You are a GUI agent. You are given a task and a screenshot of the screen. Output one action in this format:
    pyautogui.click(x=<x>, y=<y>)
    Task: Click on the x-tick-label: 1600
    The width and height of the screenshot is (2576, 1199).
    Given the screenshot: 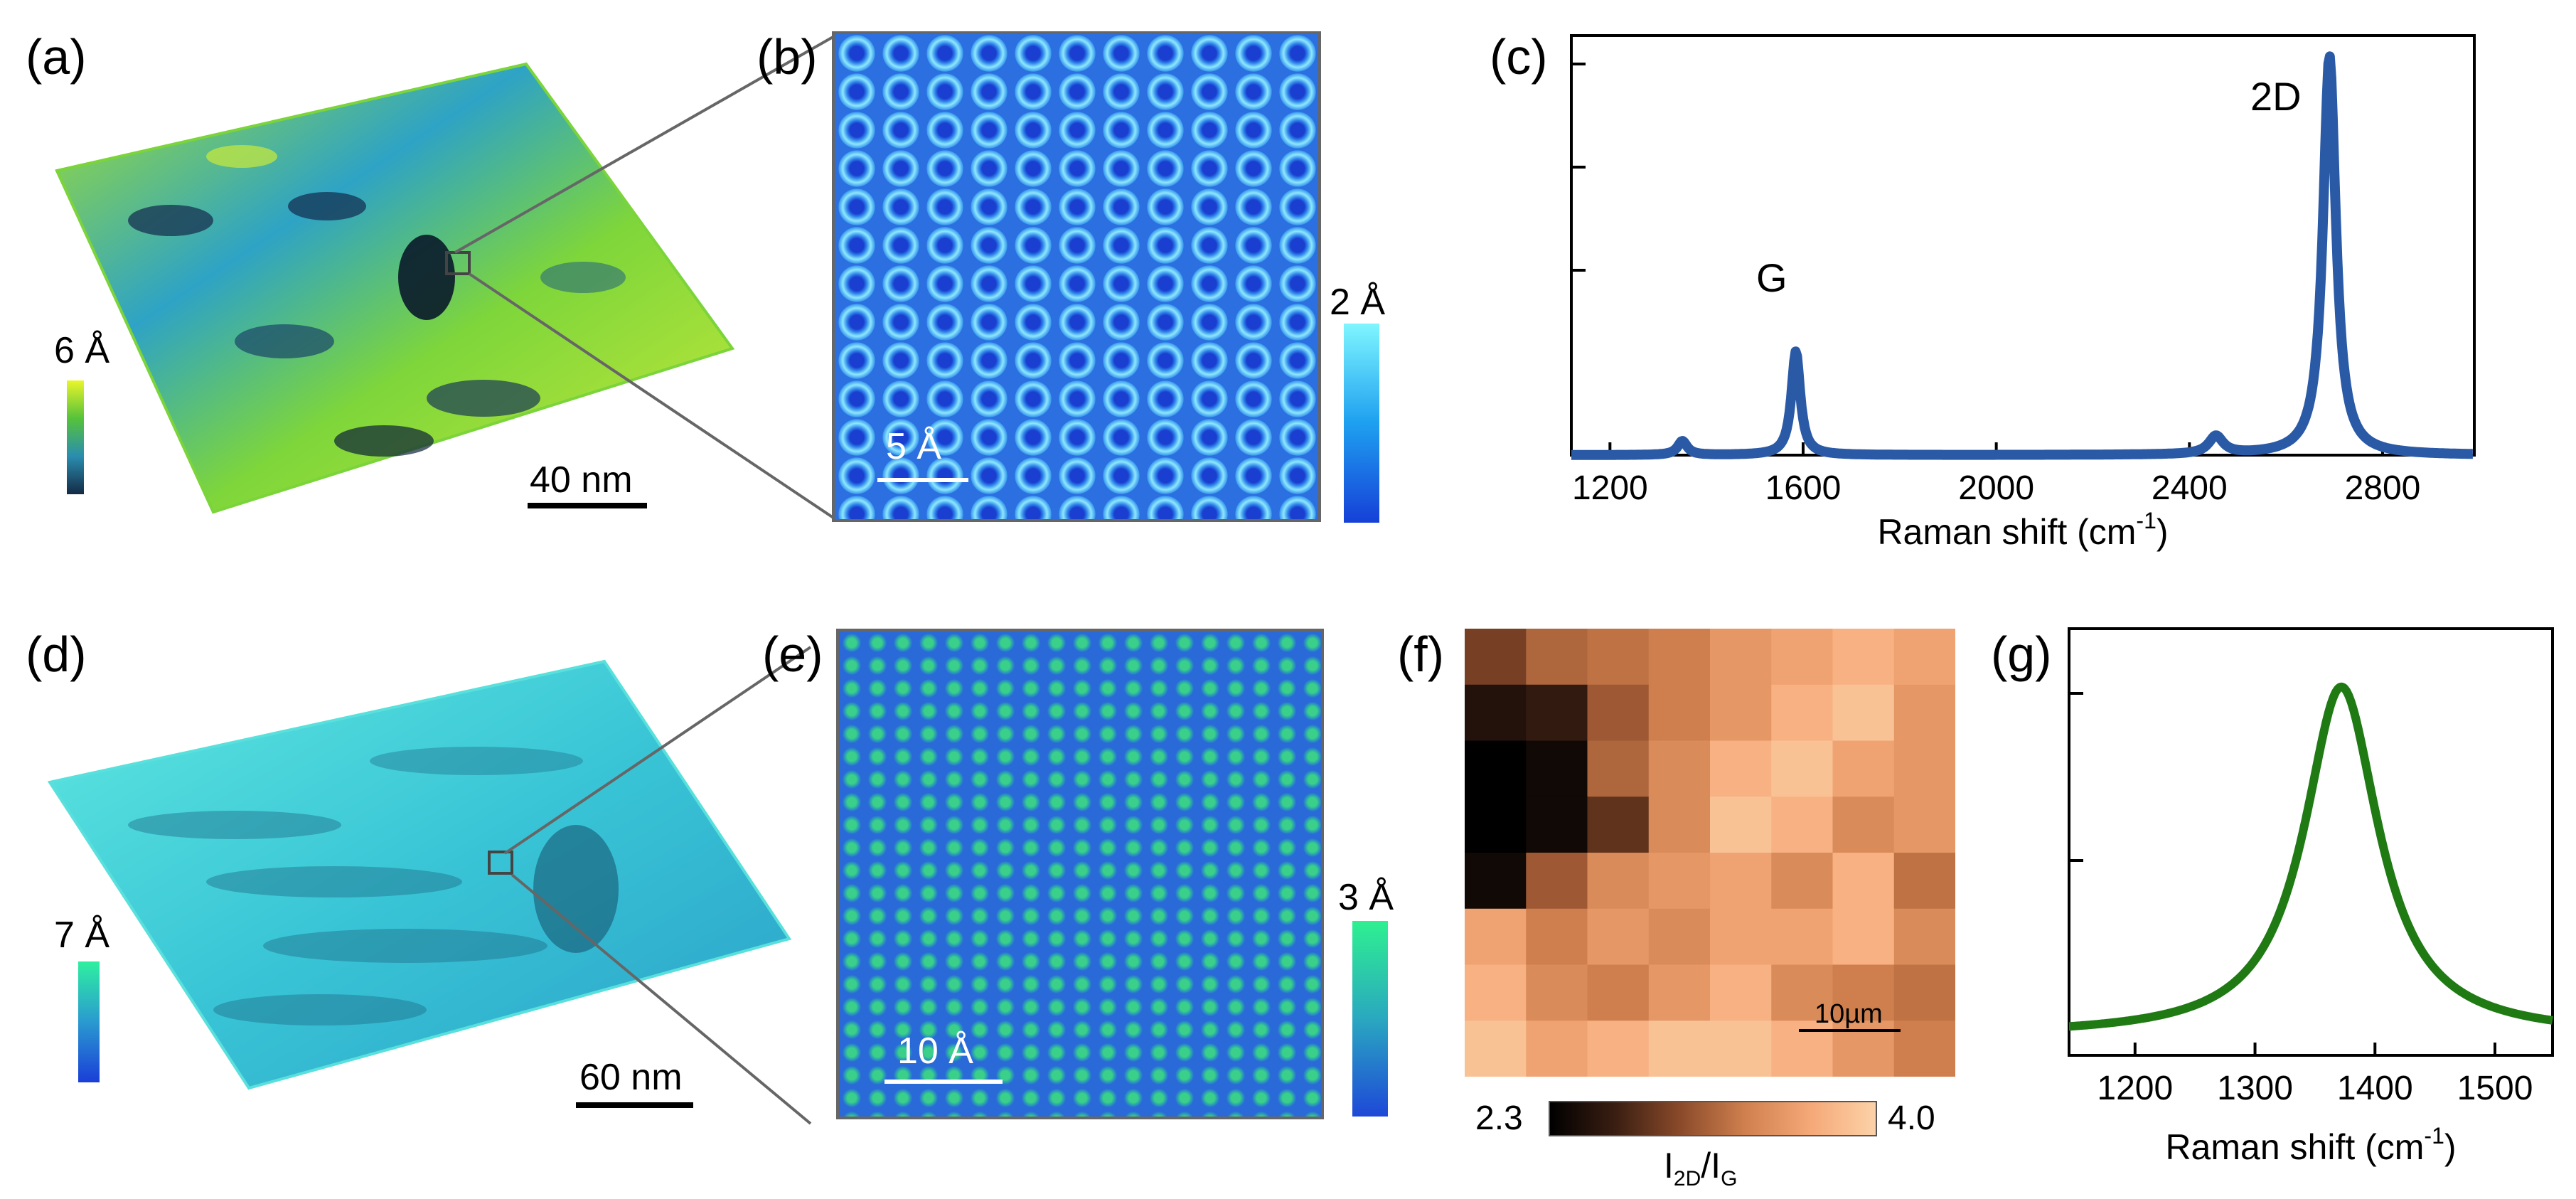 What is the action you would take?
    pyautogui.click(x=1804, y=488)
    